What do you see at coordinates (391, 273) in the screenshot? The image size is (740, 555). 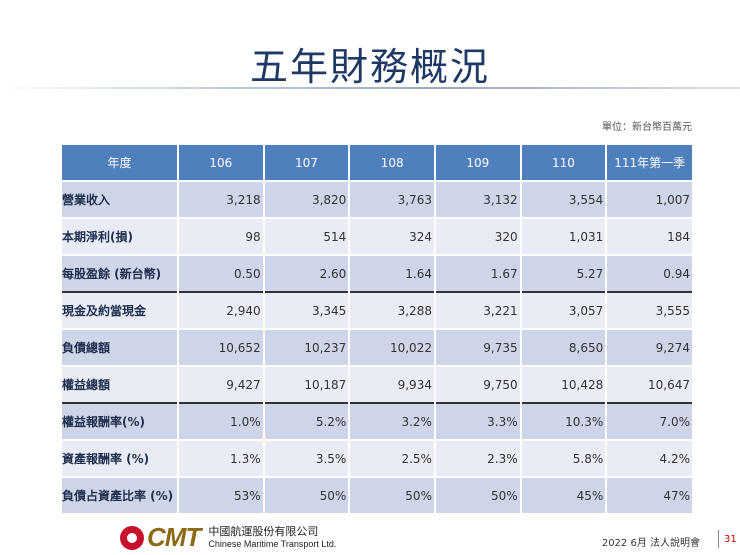 I see `table-cell: 1.64` at bounding box center [391, 273].